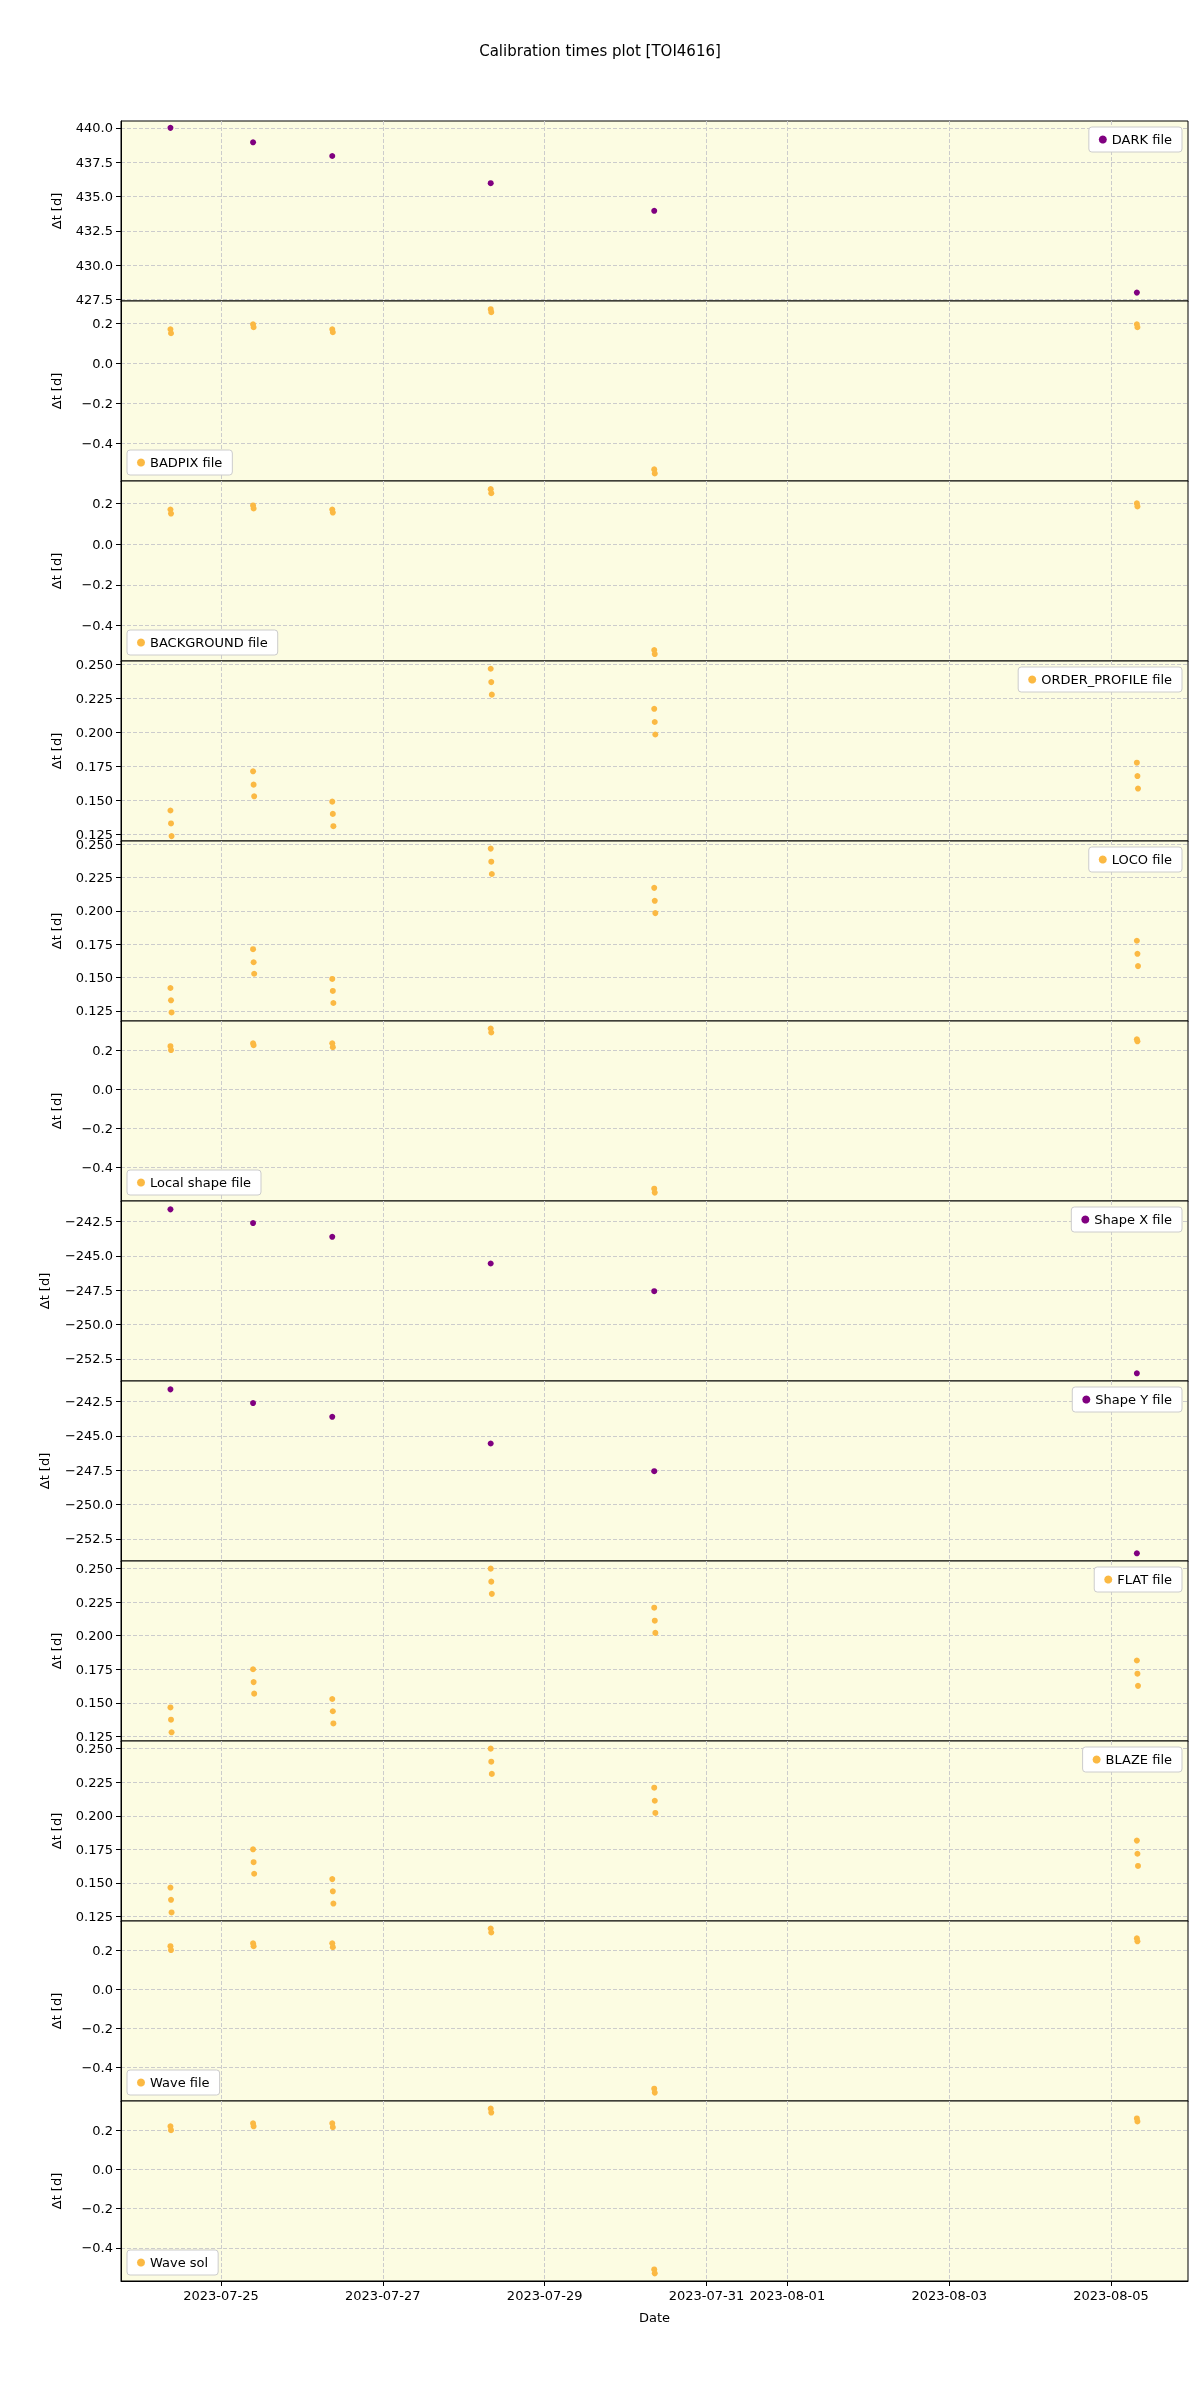 The image size is (1200, 2400). I want to click on chart-title: Calibration times plot [TOI4616], so click(600, 50).